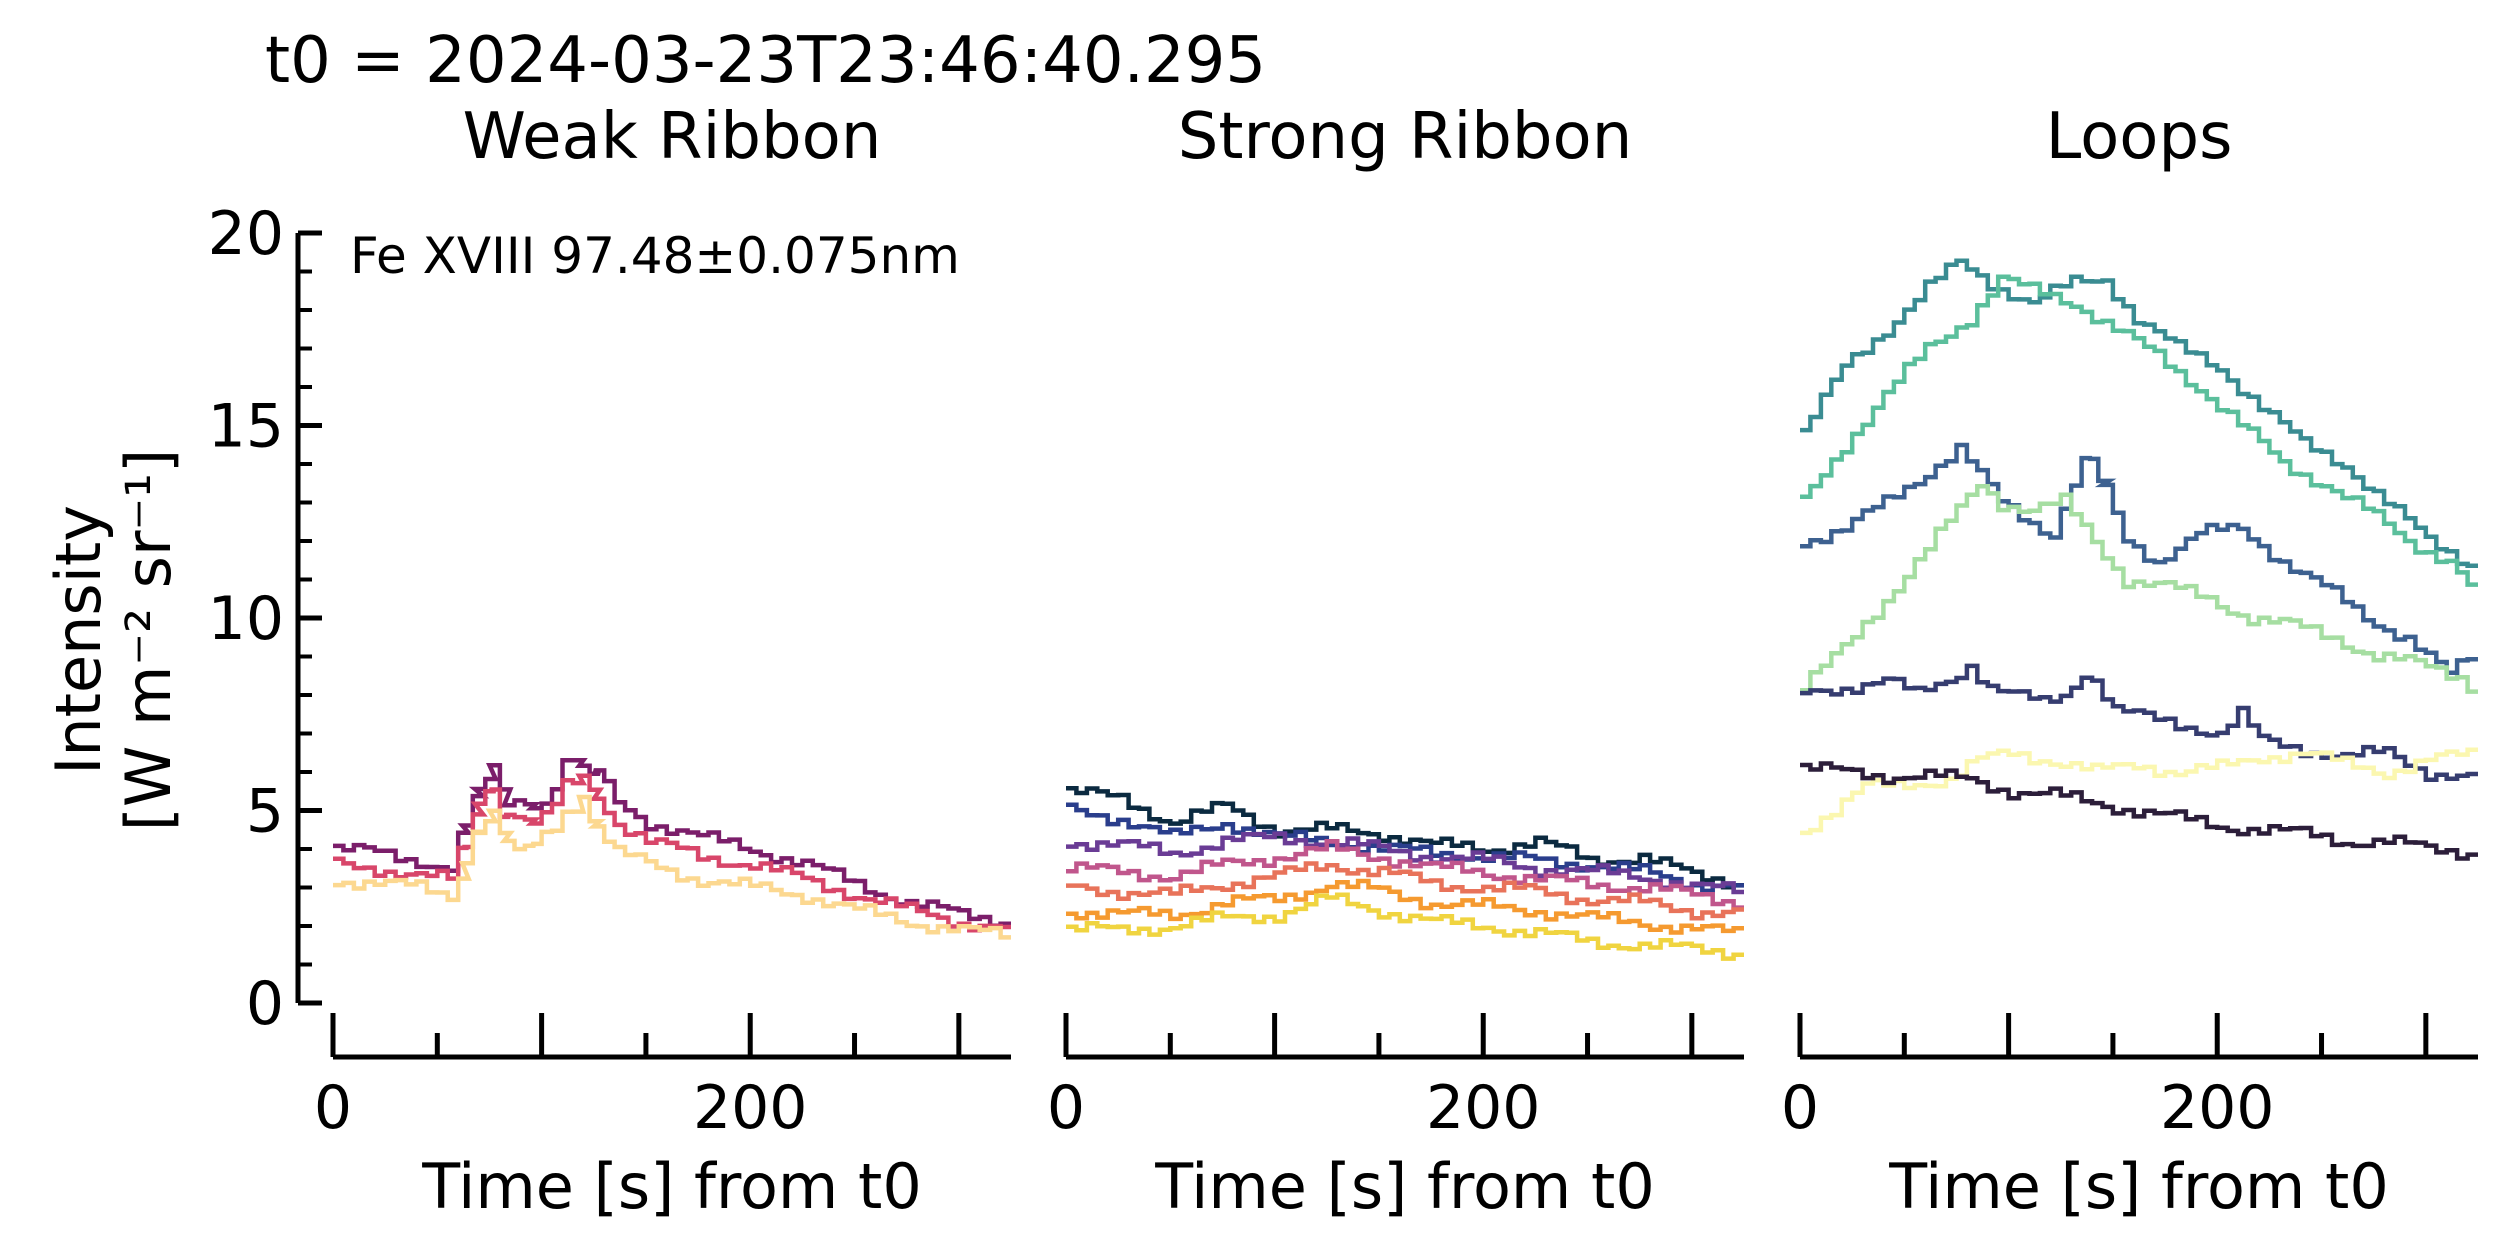  I want to click on y-axis-label-group: Intensity [W m⁻² sr⁻¹], so click(113, 640).